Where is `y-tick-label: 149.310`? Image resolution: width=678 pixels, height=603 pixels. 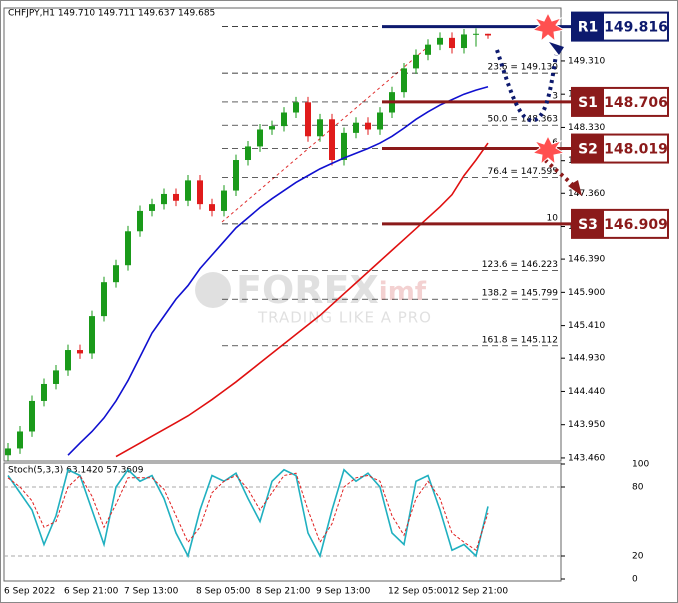
y-tick-label: 149.310 is located at coordinates (586, 61).